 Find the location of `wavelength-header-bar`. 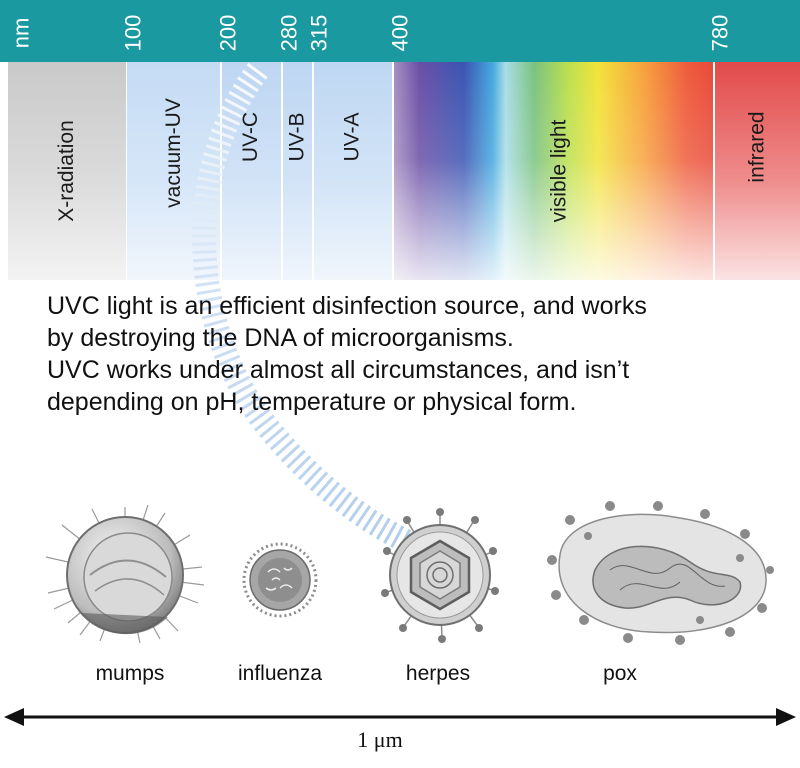

wavelength-header-bar is located at coordinates (400, 31).